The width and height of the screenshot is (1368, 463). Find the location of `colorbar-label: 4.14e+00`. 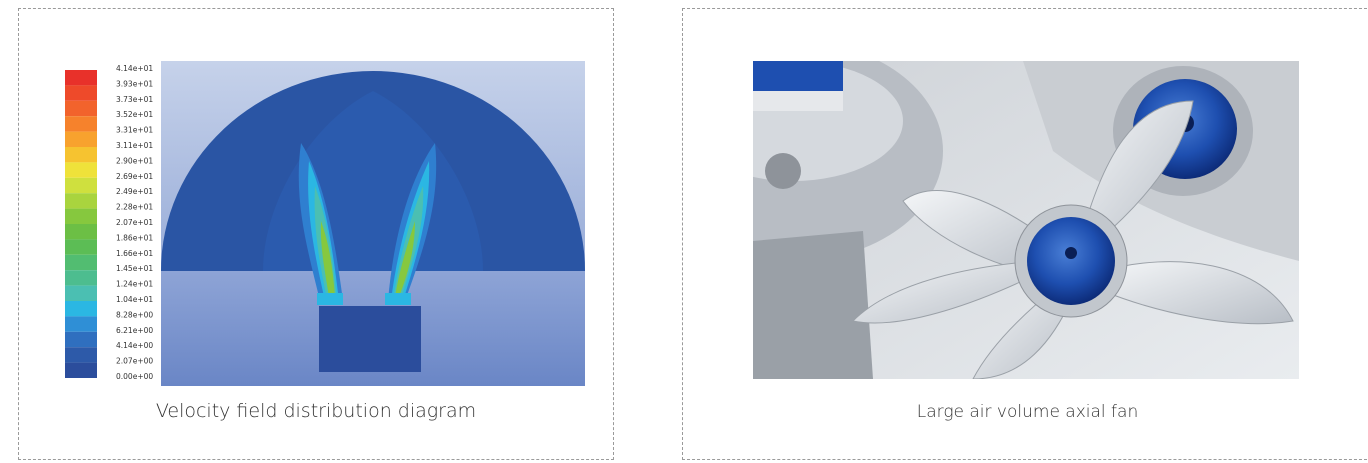

colorbar-label: 4.14e+00 is located at coordinates (134, 345).